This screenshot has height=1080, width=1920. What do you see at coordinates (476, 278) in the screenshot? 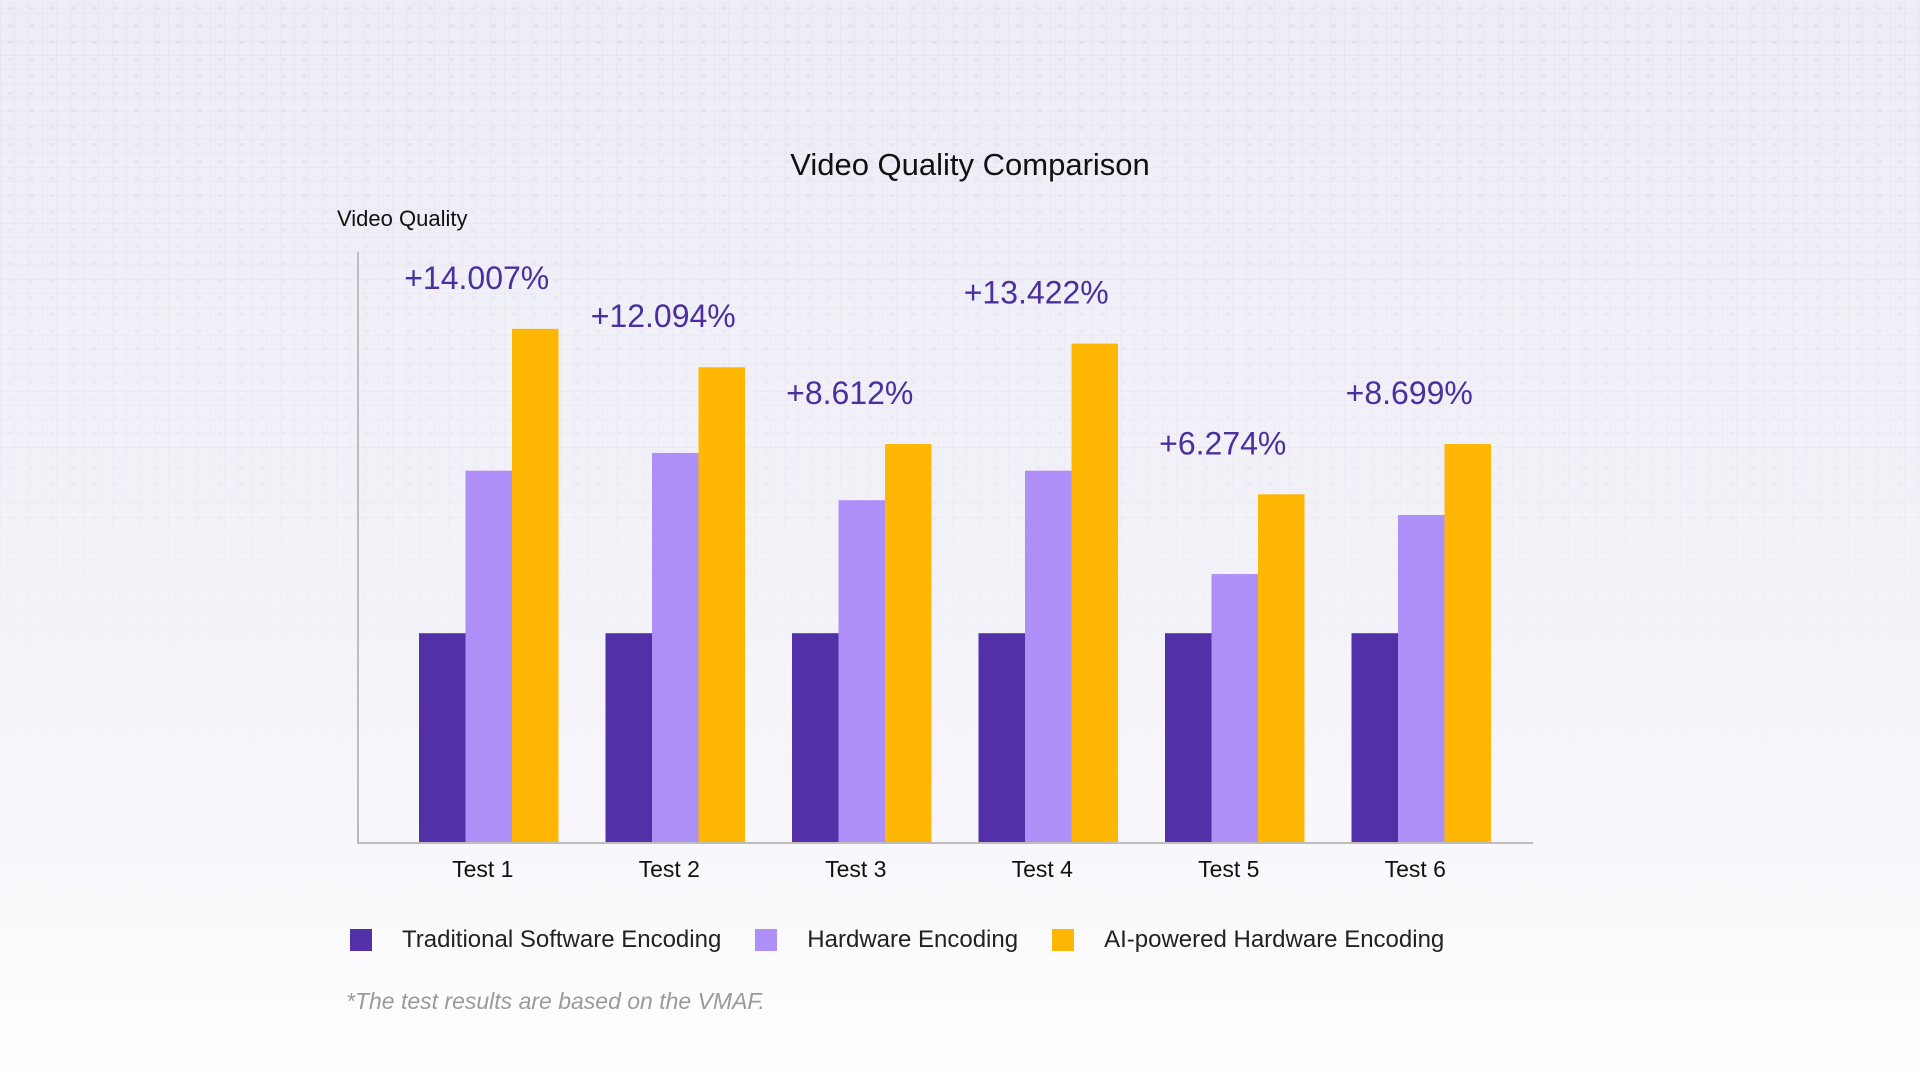
I see `annotation-label-1: +14.007%` at bounding box center [476, 278].